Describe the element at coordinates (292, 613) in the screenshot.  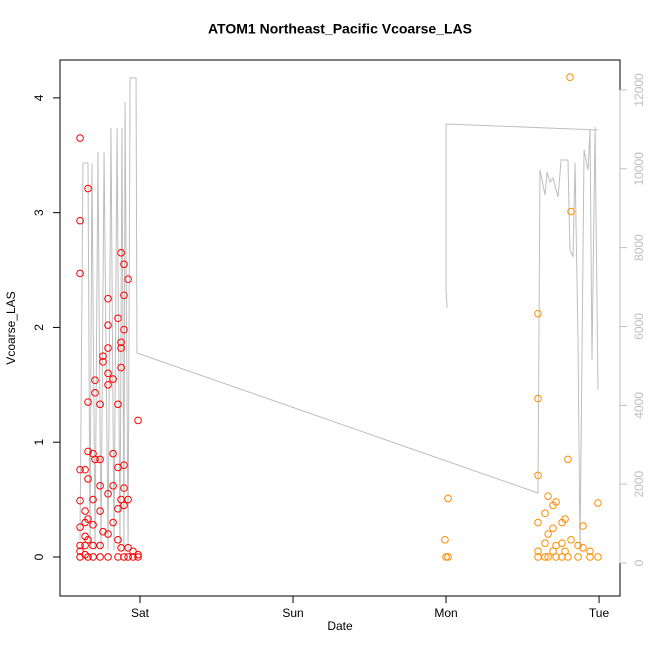
I see `x-tick-label: Sun` at that location.